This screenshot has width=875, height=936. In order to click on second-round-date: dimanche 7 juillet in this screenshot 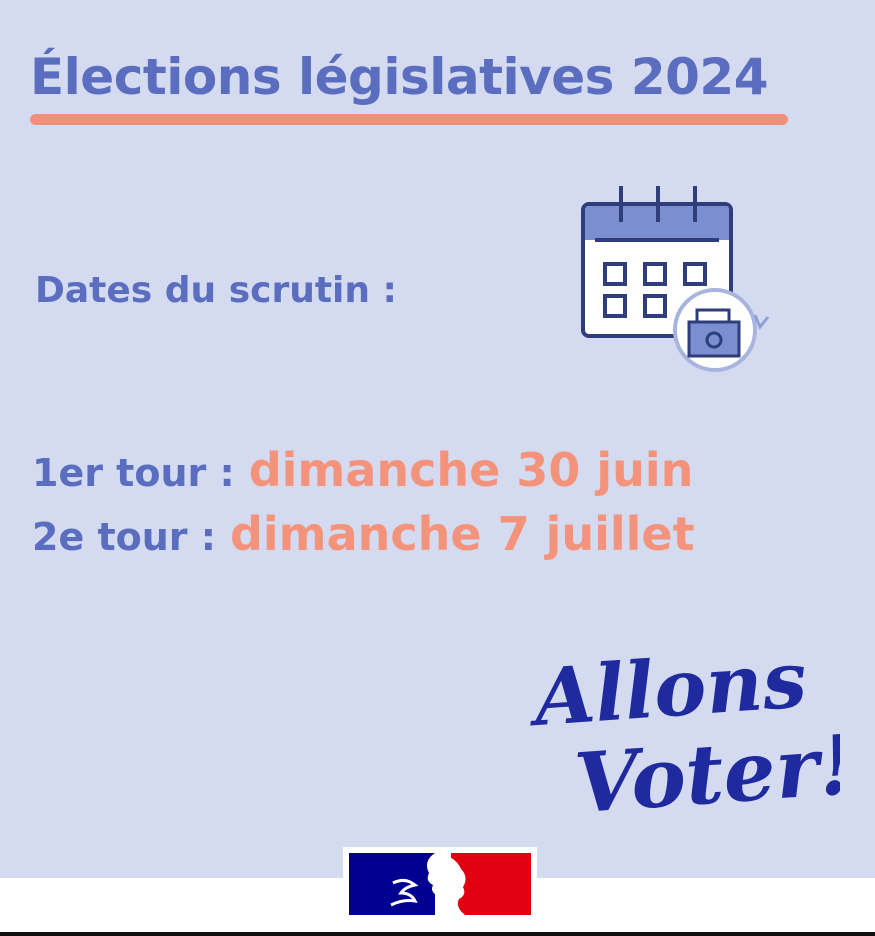, I will do `click(462, 534)`.